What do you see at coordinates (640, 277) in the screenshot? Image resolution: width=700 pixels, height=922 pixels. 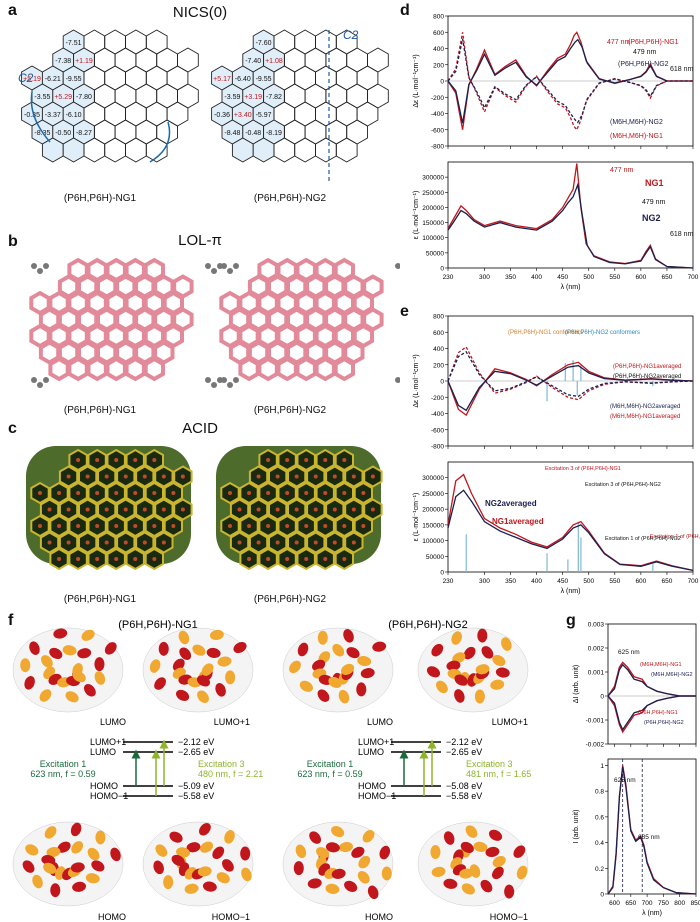 I see `d-bottom-xtick-label: 600` at bounding box center [640, 277].